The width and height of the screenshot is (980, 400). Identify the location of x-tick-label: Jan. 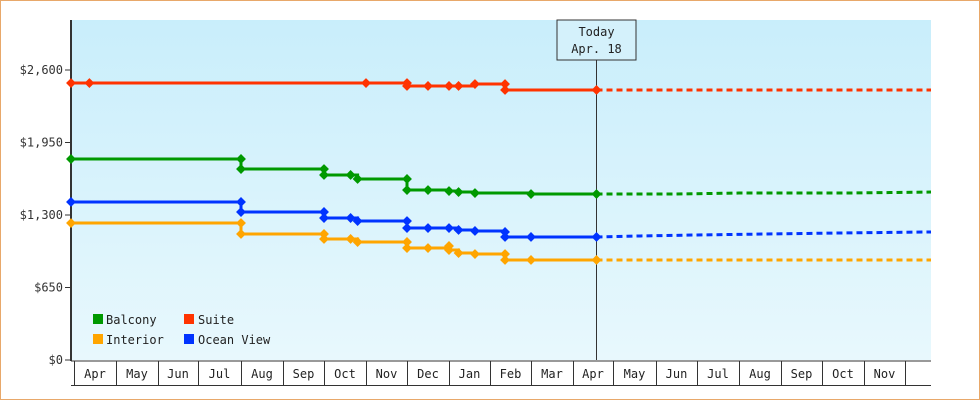
(470, 374).